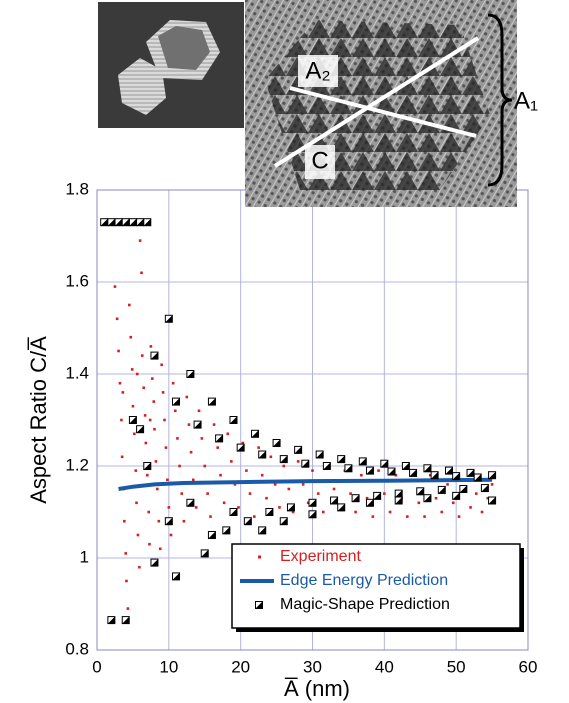 The width and height of the screenshot is (569, 703). Describe the element at coordinates (77, 188) in the screenshot. I see `y-tick-label: 1.8` at that location.